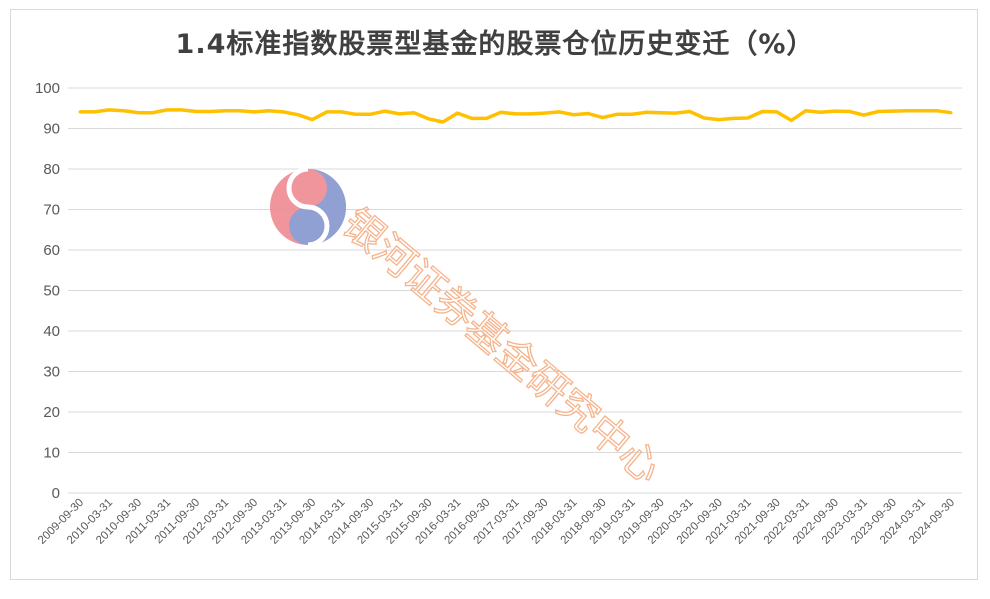 Image resolution: width=990 pixels, height=599 pixels. I want to click on galaxy-logo-icon, so click(308, 207).